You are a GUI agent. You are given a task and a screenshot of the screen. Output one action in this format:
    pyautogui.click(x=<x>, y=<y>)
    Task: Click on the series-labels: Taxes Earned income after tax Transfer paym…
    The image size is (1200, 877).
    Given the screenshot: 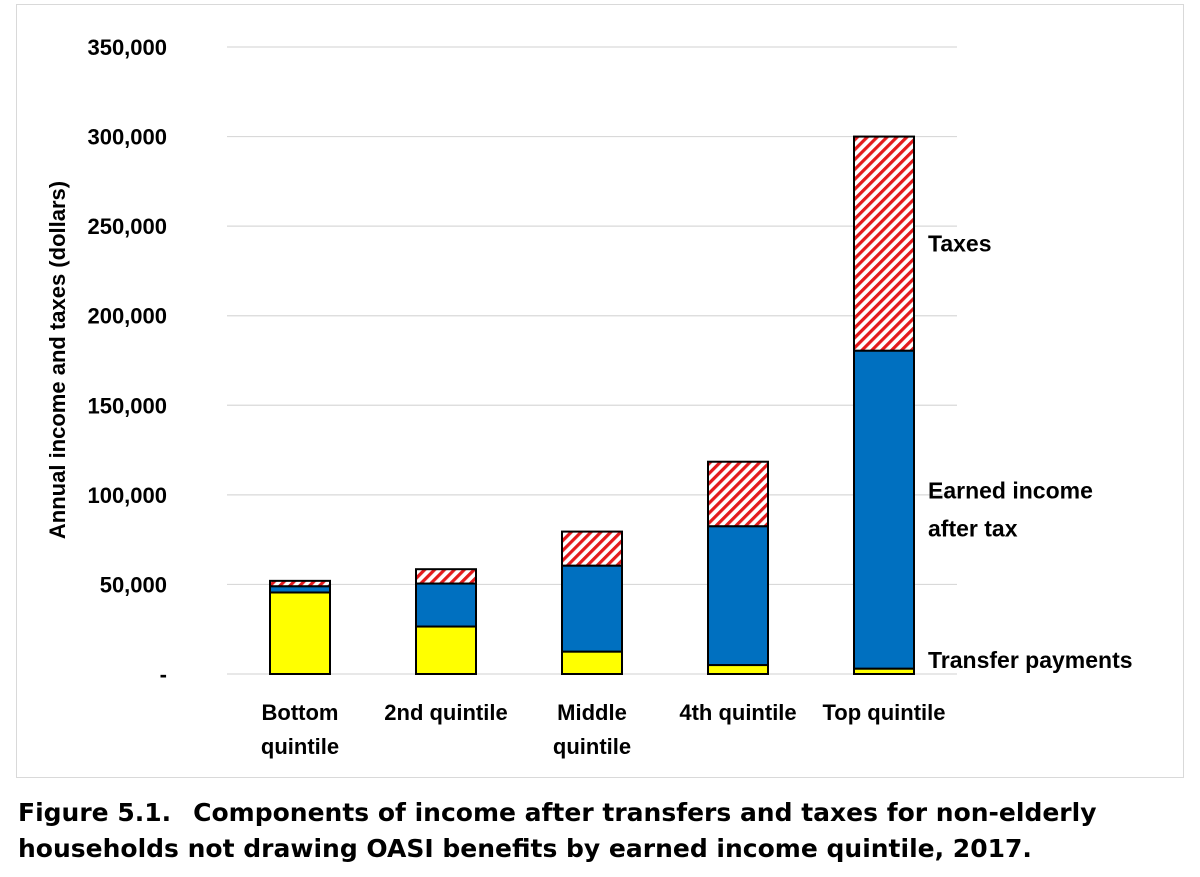 What is the action you would take?
    pyautogui.click(x=1030, y=452)
    